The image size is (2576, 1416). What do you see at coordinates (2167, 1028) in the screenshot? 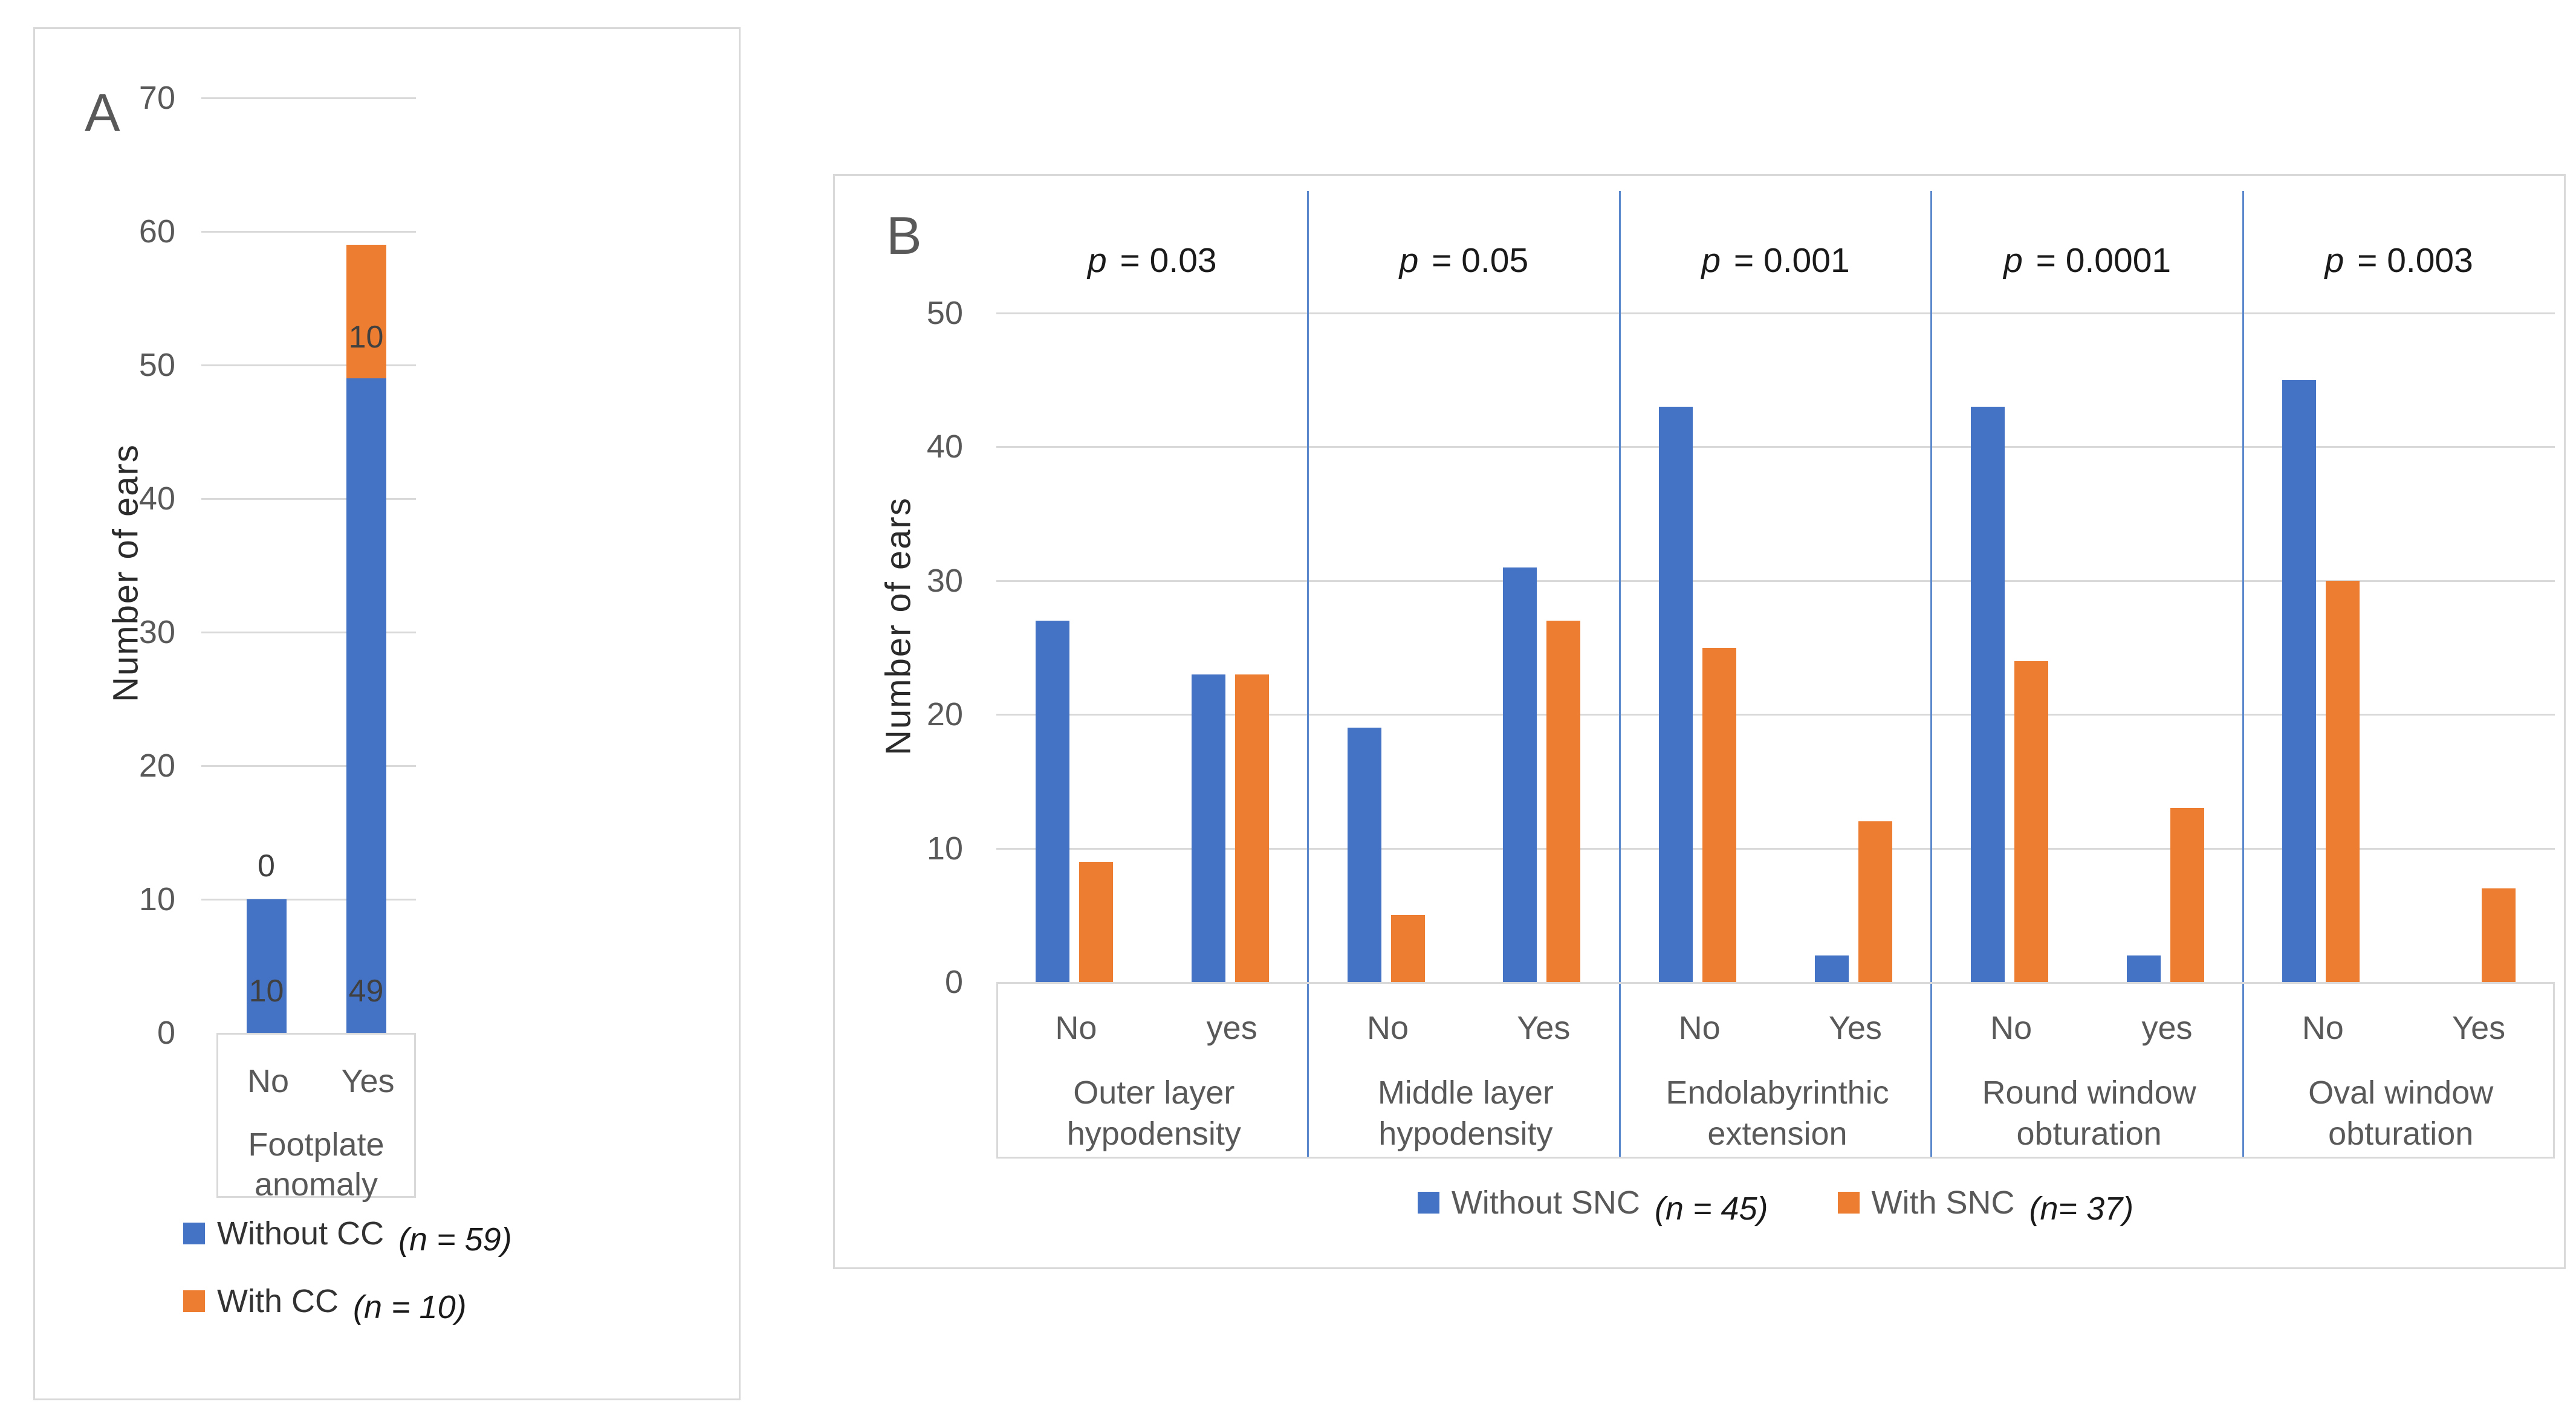
I see `x-tick-label-round-window-yes: yes` at bounding box center [2167, 1028].